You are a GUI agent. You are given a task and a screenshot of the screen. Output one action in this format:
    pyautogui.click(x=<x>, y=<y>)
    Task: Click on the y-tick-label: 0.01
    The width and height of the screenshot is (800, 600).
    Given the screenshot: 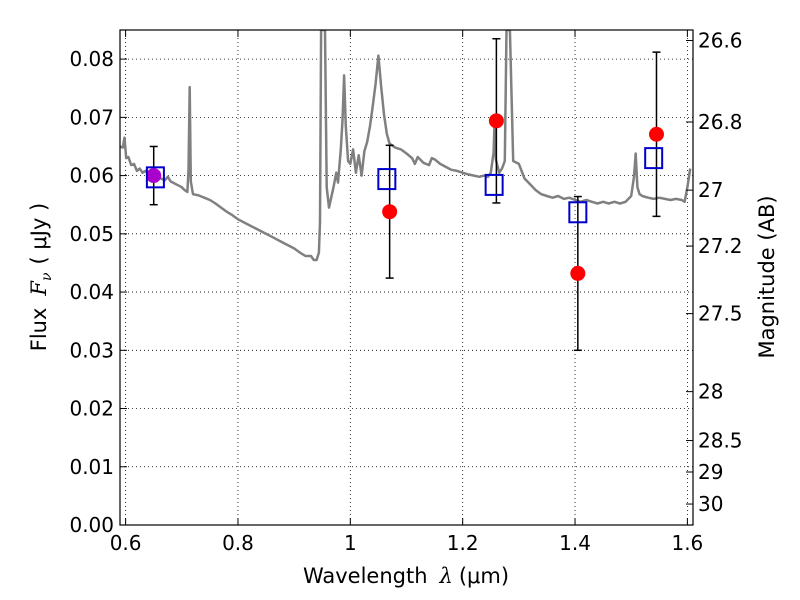 What is the action you would take?
    pyautogui.click(x=91, y=467)
    